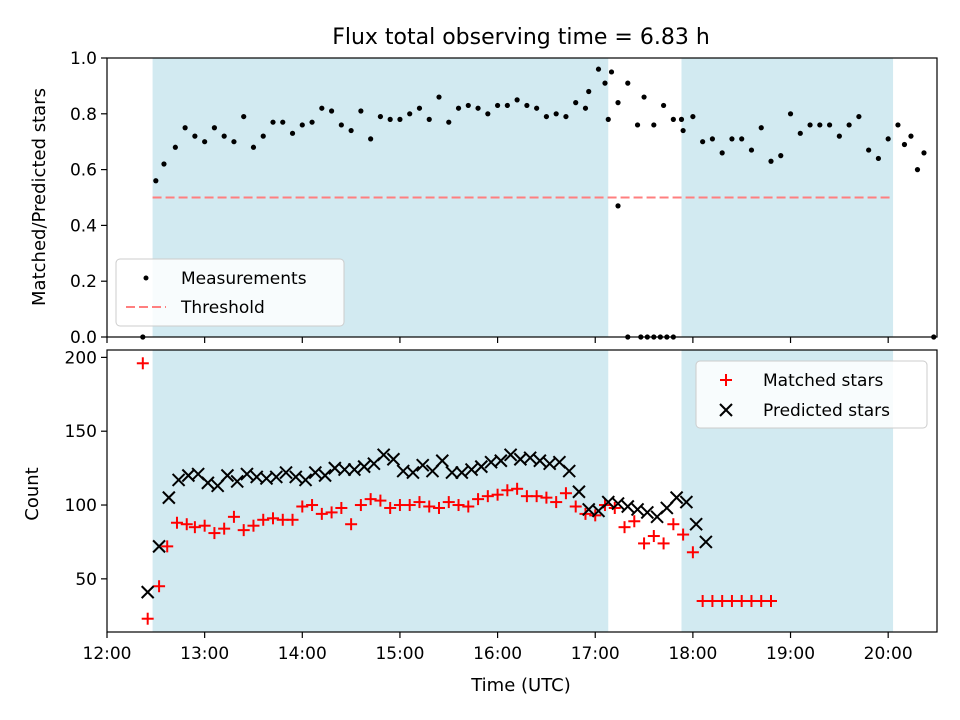 This screenshot has width=960, height=720. I want to click on bottom-x-tick-label: 20:00, so click(888, 654).